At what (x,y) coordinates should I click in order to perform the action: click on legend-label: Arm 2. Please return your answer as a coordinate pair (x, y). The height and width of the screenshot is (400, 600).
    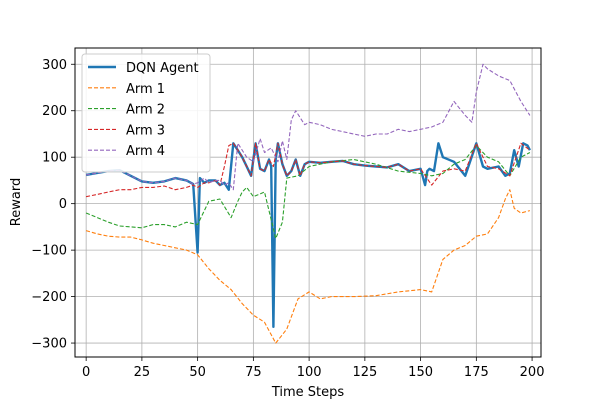
    Looking at the image, I should click on (145, 110).